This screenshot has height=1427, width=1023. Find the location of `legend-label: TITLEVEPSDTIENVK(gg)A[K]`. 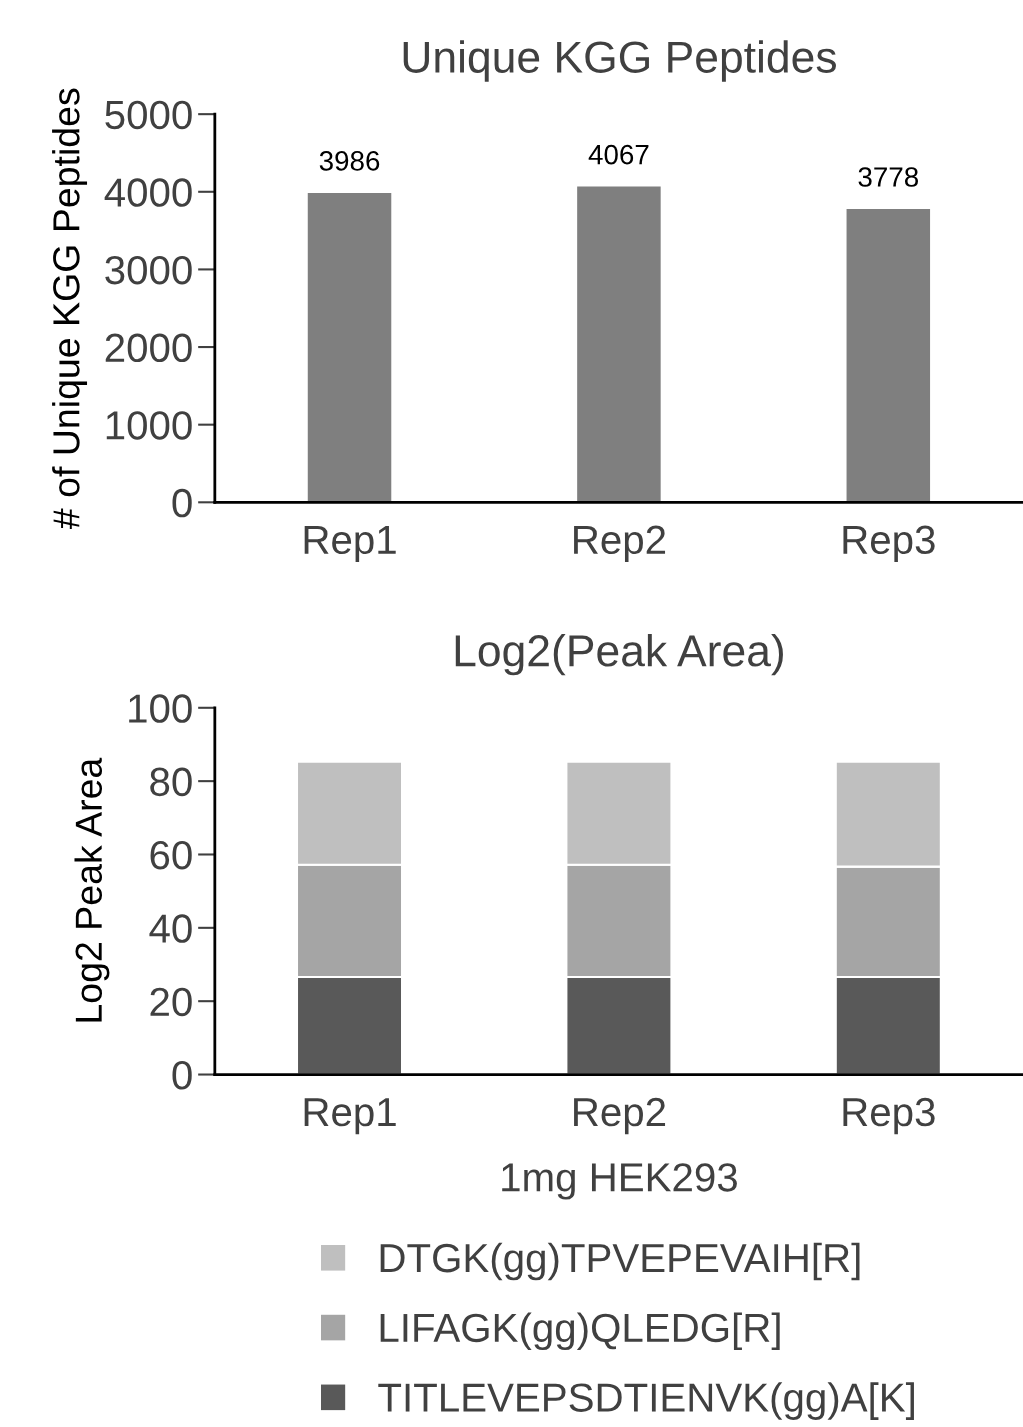

legend-label: TITLEVEPSDTIENVK(gg)A[K] is located at coordinates (646, 1401).